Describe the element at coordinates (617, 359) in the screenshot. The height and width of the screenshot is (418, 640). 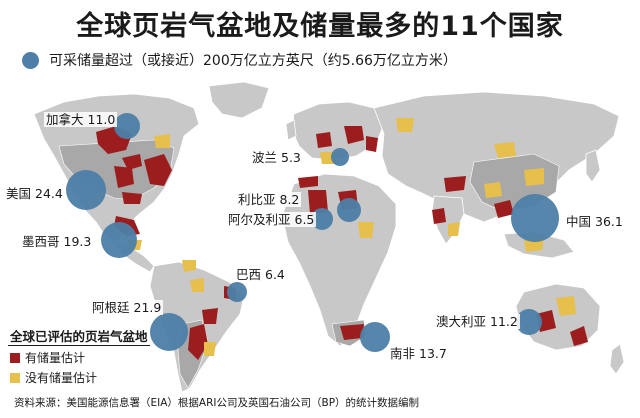
I see `new-zealand-landmass` at that location.